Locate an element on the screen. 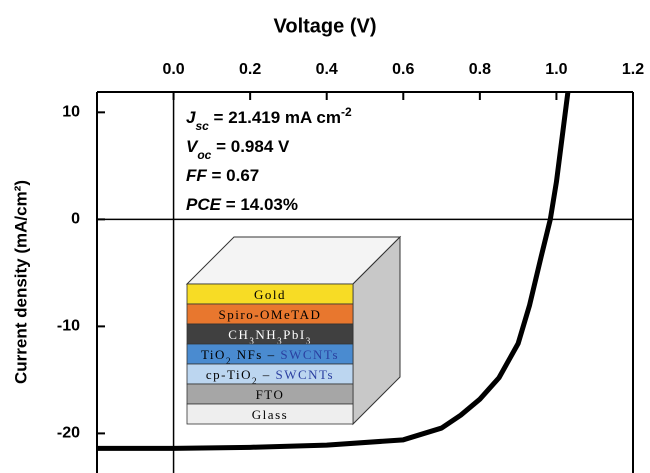 The width and height of the screenshot is (650, 473). annotation: FF = 0.67 is located at coordinates (222, 175).